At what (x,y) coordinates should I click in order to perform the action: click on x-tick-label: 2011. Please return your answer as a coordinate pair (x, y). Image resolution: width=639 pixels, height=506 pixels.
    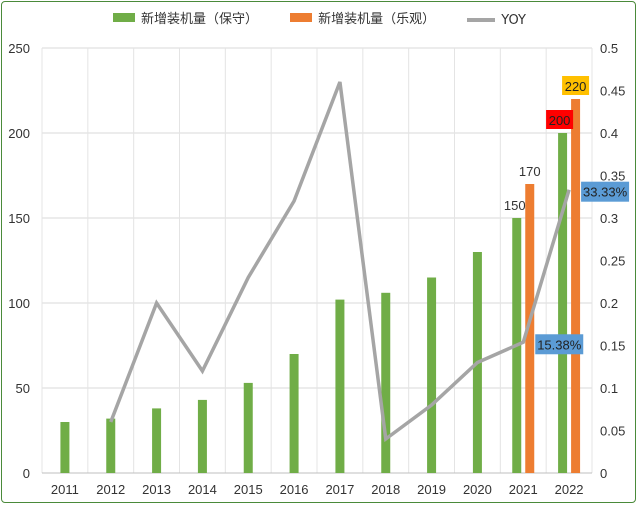
    Looking at the image, I should click on (65, 489).